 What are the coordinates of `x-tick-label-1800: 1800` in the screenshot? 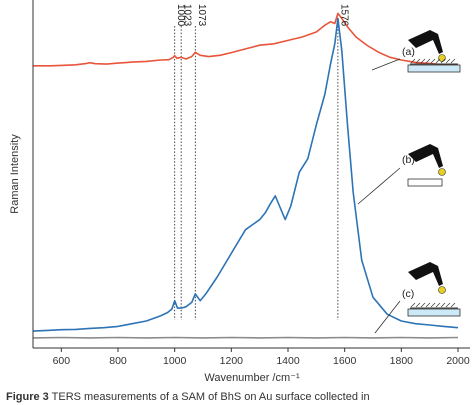 It's located at (402, 361).